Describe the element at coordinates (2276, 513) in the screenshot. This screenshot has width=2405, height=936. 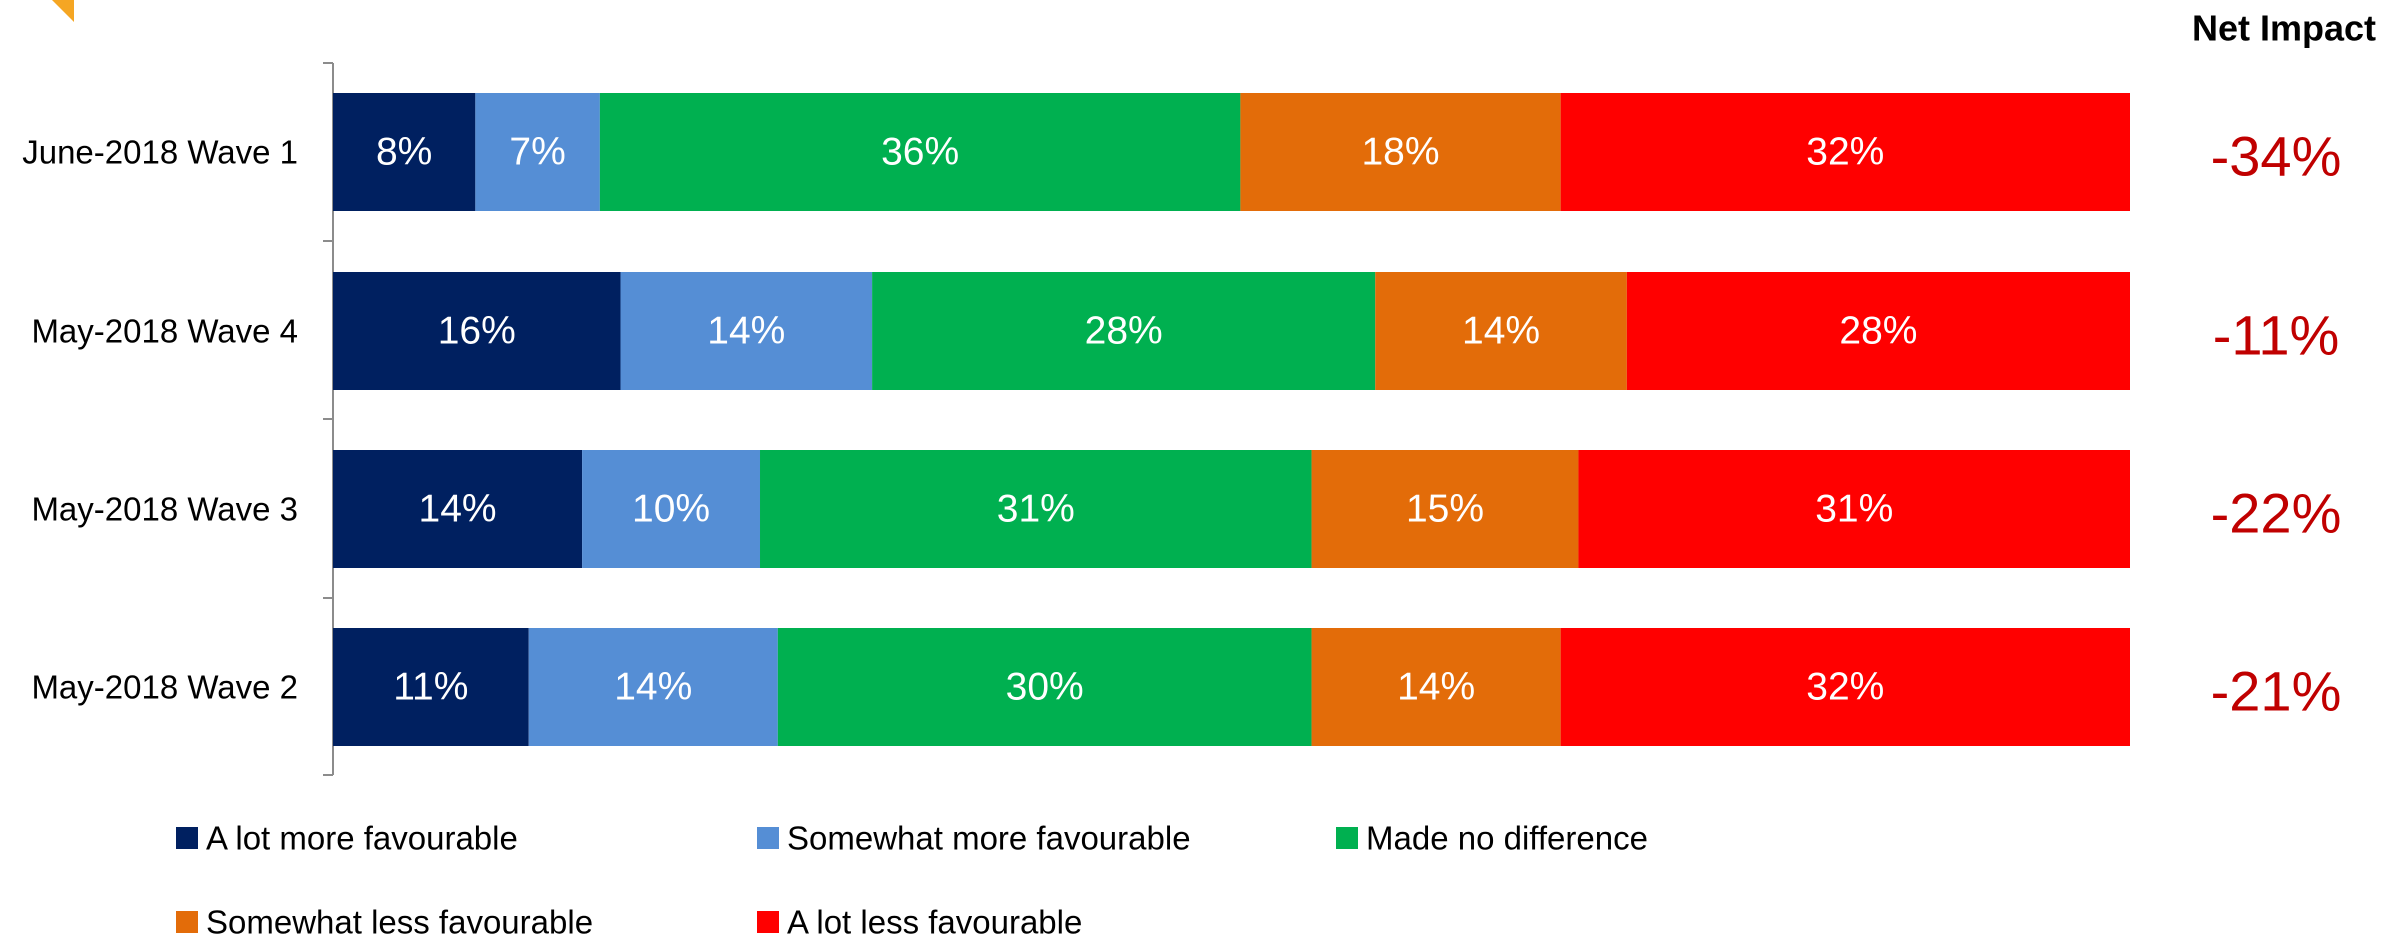
I see `net-impact-value: -22%` at that location.